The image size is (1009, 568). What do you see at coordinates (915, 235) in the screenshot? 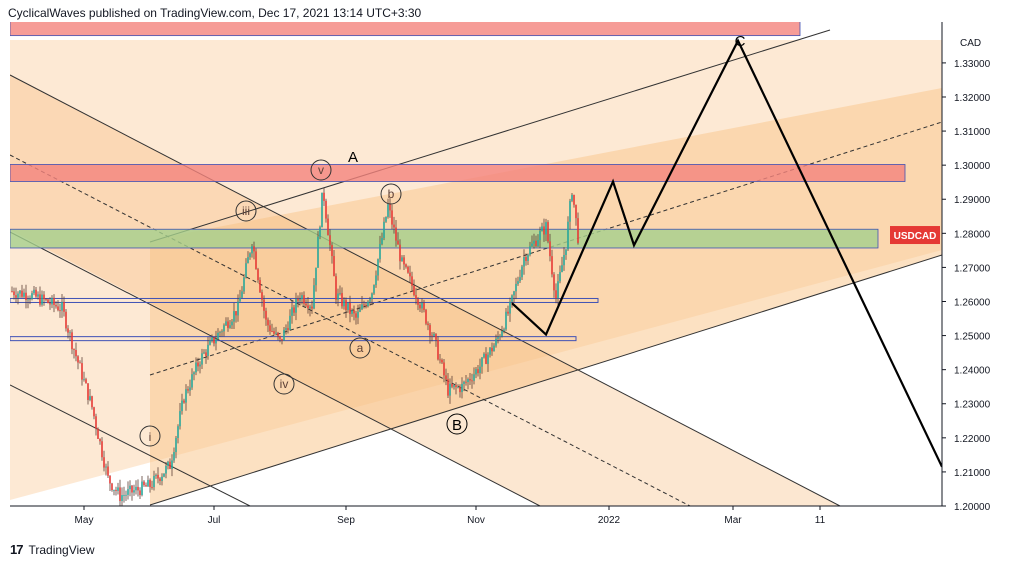
I see `last-price-tag: USDCAD` at bounding box center [915, 235].